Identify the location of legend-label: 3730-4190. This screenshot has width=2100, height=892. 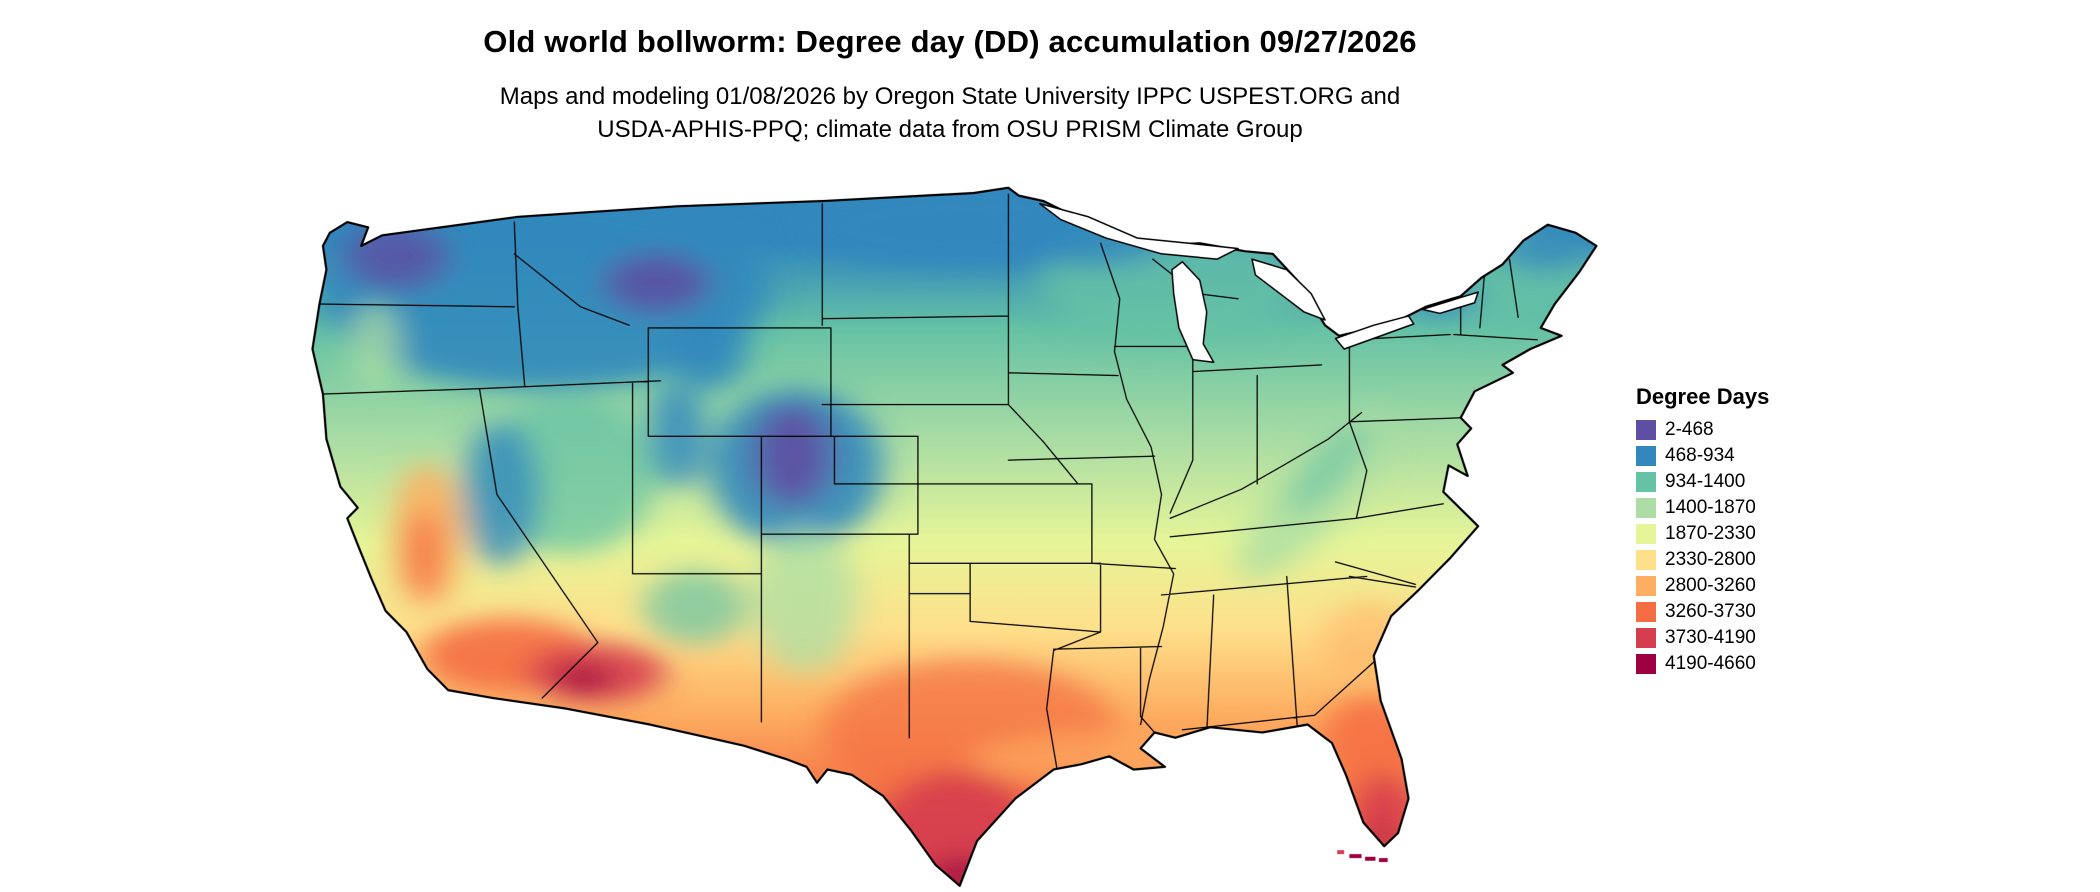
(1710, 637).